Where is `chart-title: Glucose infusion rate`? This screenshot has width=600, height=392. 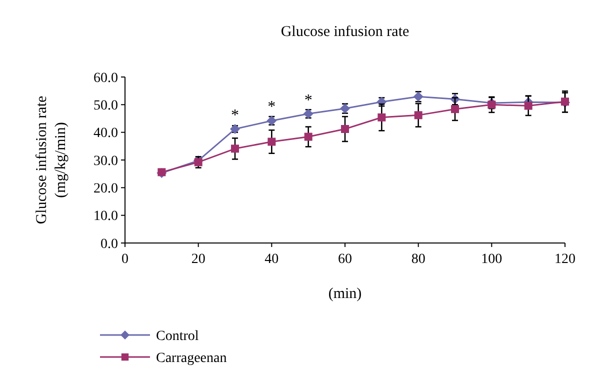 chart-title: Glucose infusion rate is located at coordinates (345, 32).